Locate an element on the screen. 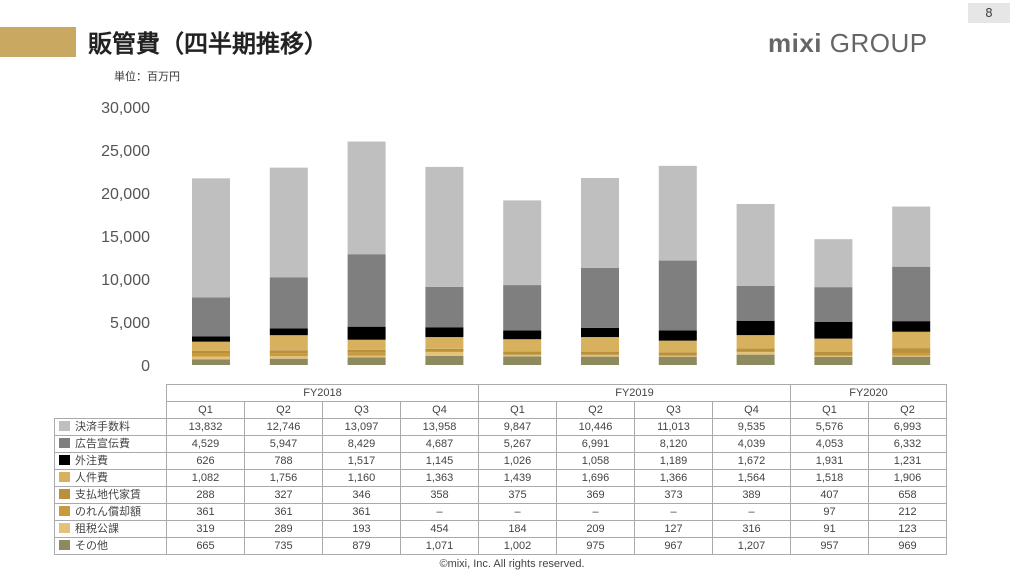 The height and width of the screenshot is (576, 1024). logo-brand: mixi is located at coordinates (795, 43).